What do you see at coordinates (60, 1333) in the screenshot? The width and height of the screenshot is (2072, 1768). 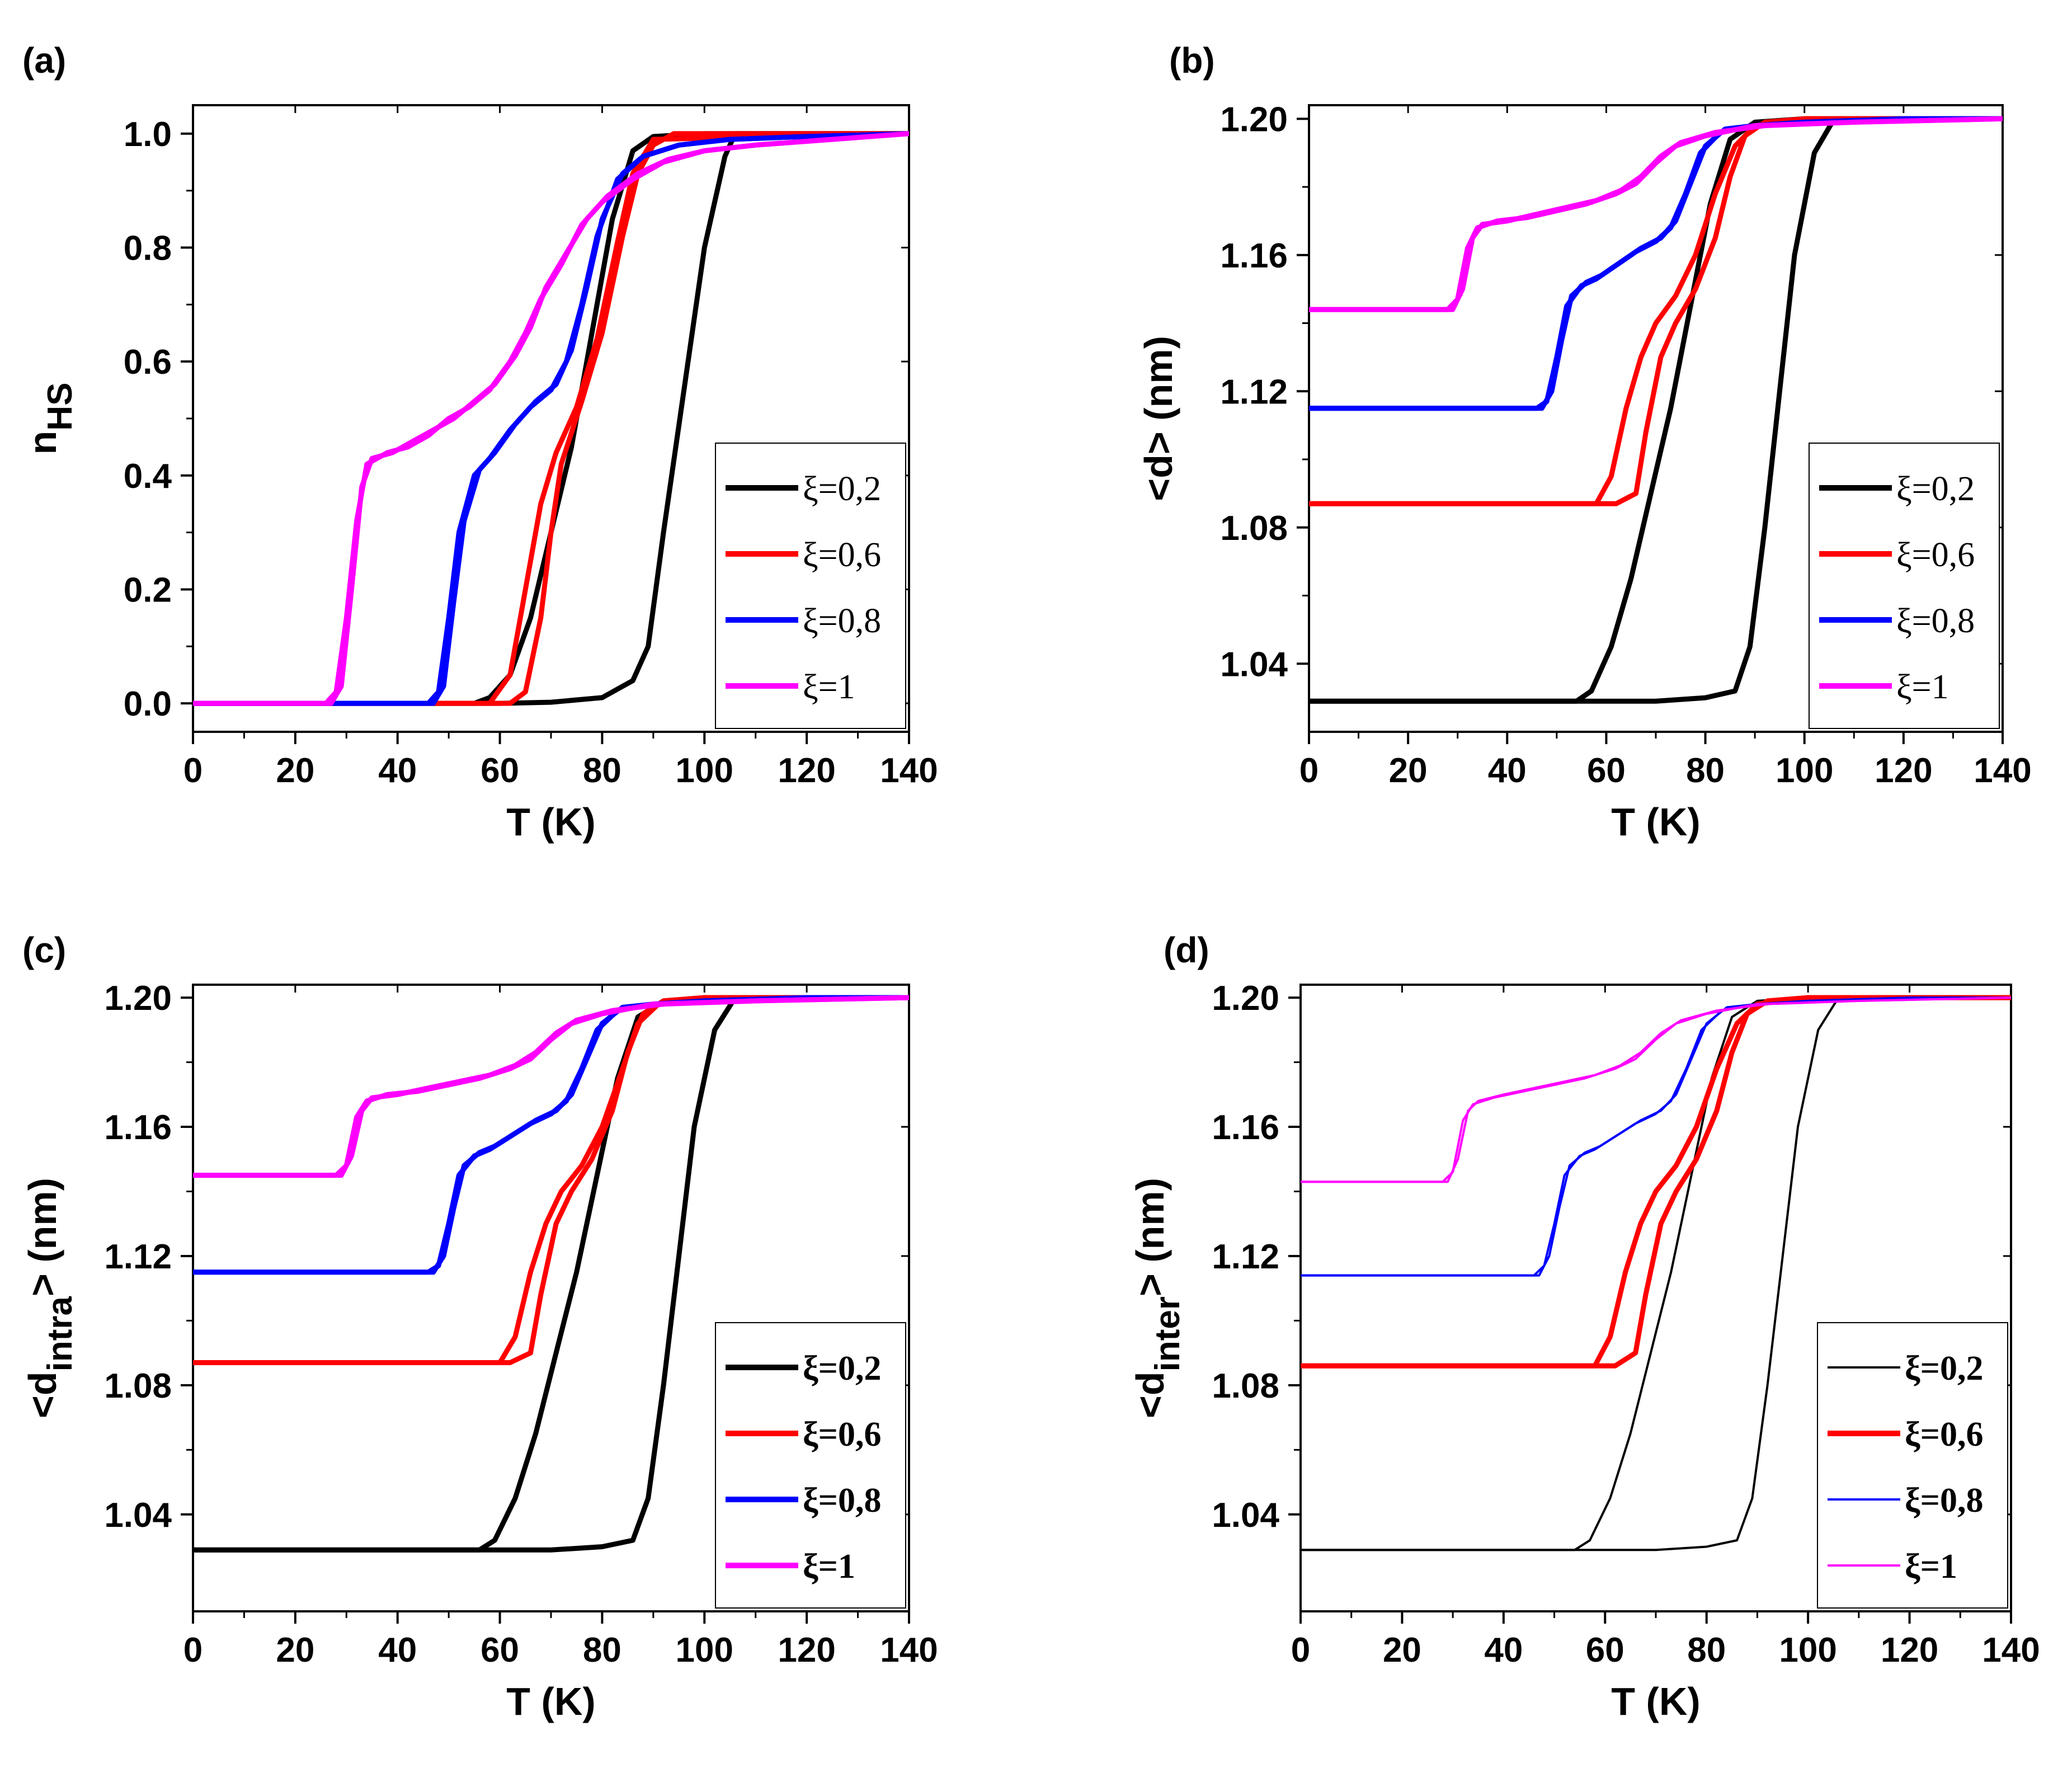 I see `y-axis-title-subscript: intra` at bounding box center [60, 1333].